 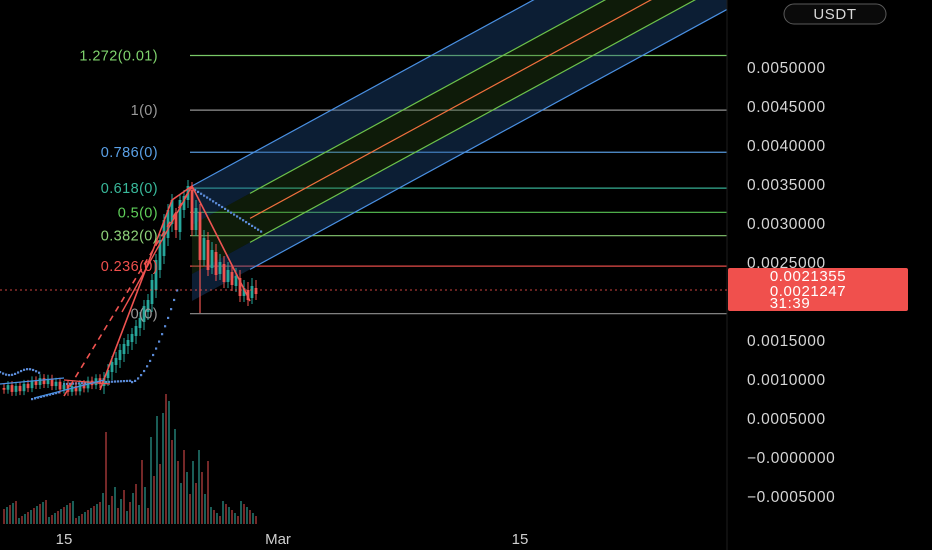 What do you see at coordinates (363, 93) in the screenshot?
I see `channel-upper-line` at bounding box center [363, 93].